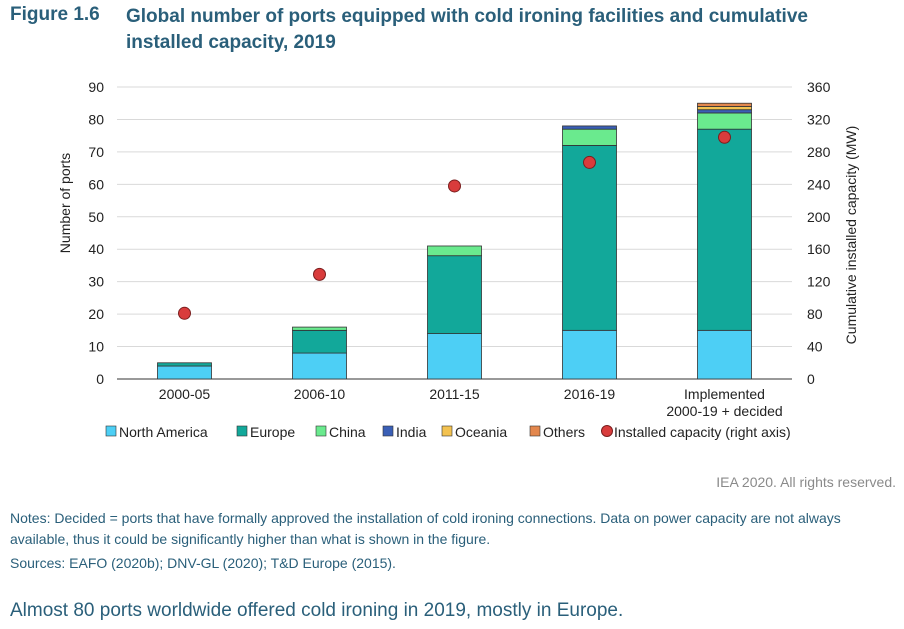 This screenshot has width=904, height=629. What do you see at coordinates (454, 394) in the screenshot?
I see `x-tick-label: 2011-15` at bounding box center [454, 394].